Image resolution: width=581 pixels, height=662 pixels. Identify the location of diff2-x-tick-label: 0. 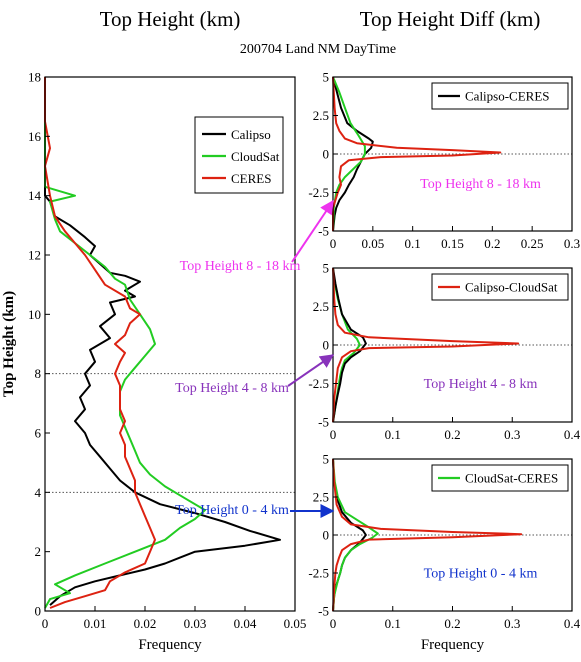
(333, 434).